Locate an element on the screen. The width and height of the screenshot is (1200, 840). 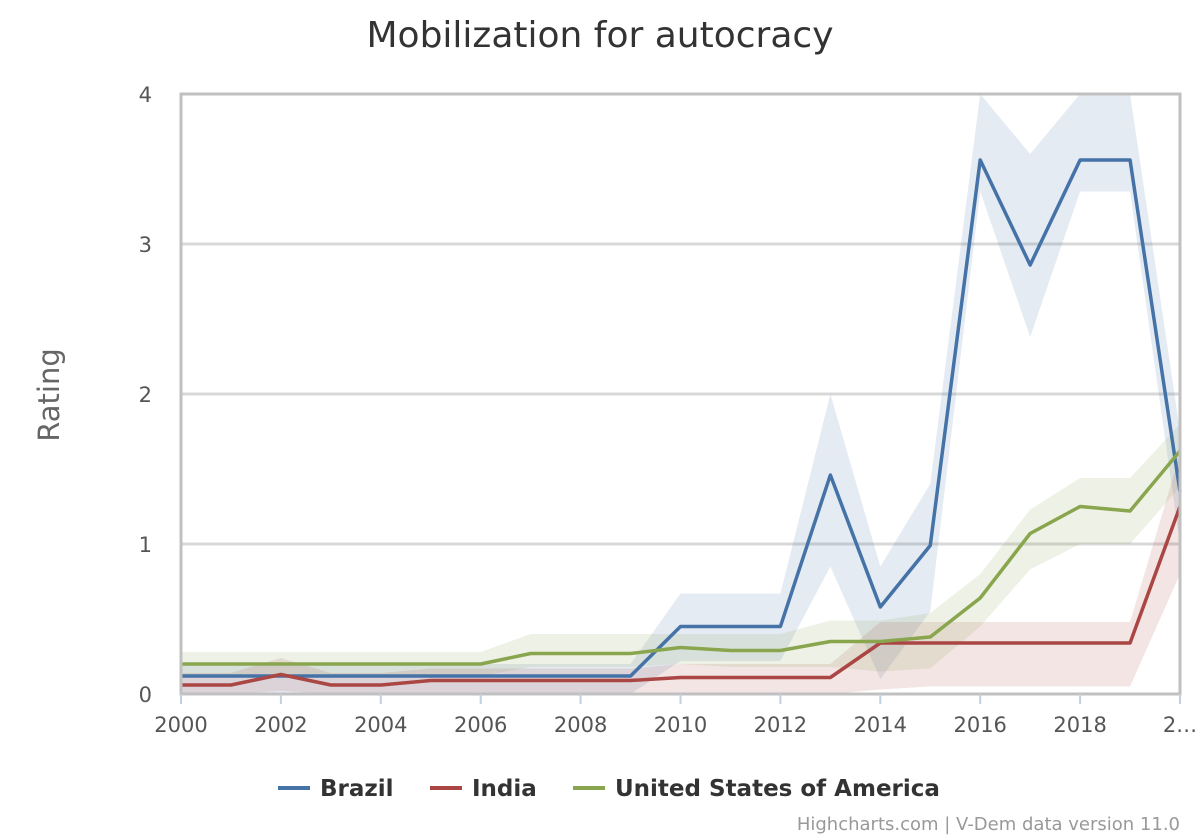
credits-text: Highcharts.com | V-Dem data version 11.0 is located at coordinates (988, 824).